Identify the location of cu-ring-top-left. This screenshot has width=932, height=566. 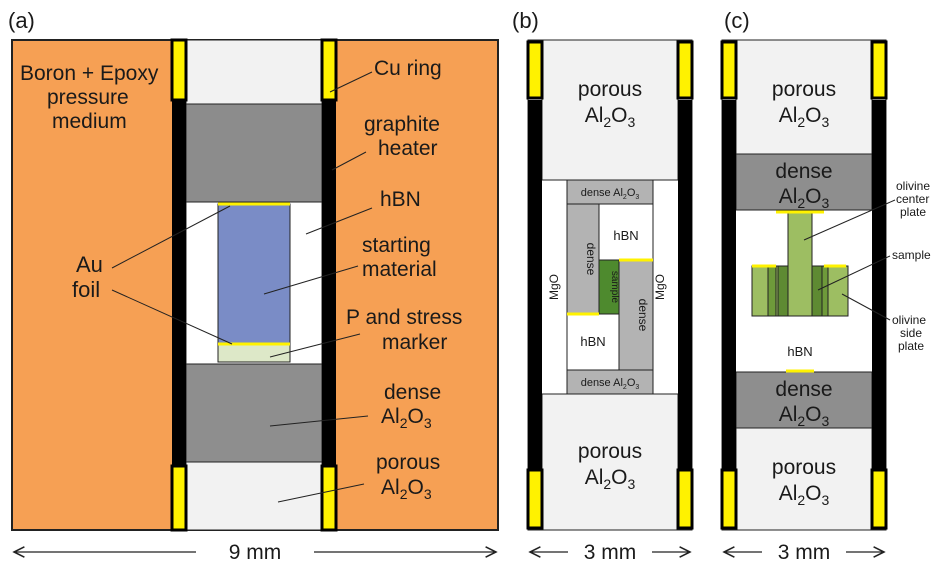
(179, 70).